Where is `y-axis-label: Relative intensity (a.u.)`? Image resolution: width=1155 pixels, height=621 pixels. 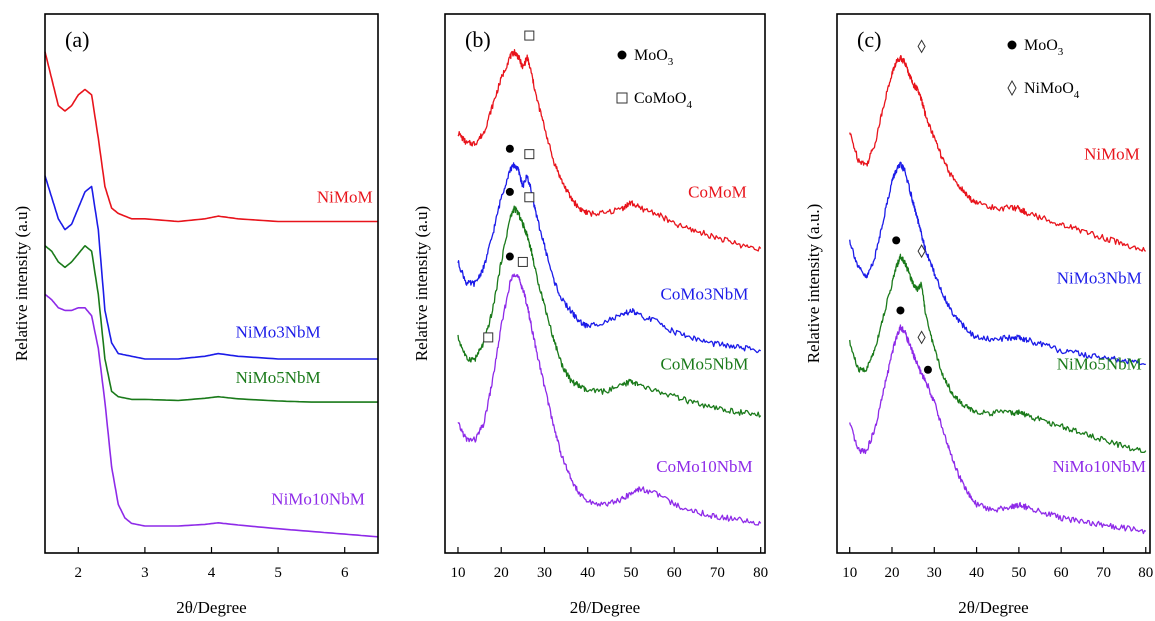 y-axis-label: Relative intensity (a.u.) is located at coordinates (813, 284).